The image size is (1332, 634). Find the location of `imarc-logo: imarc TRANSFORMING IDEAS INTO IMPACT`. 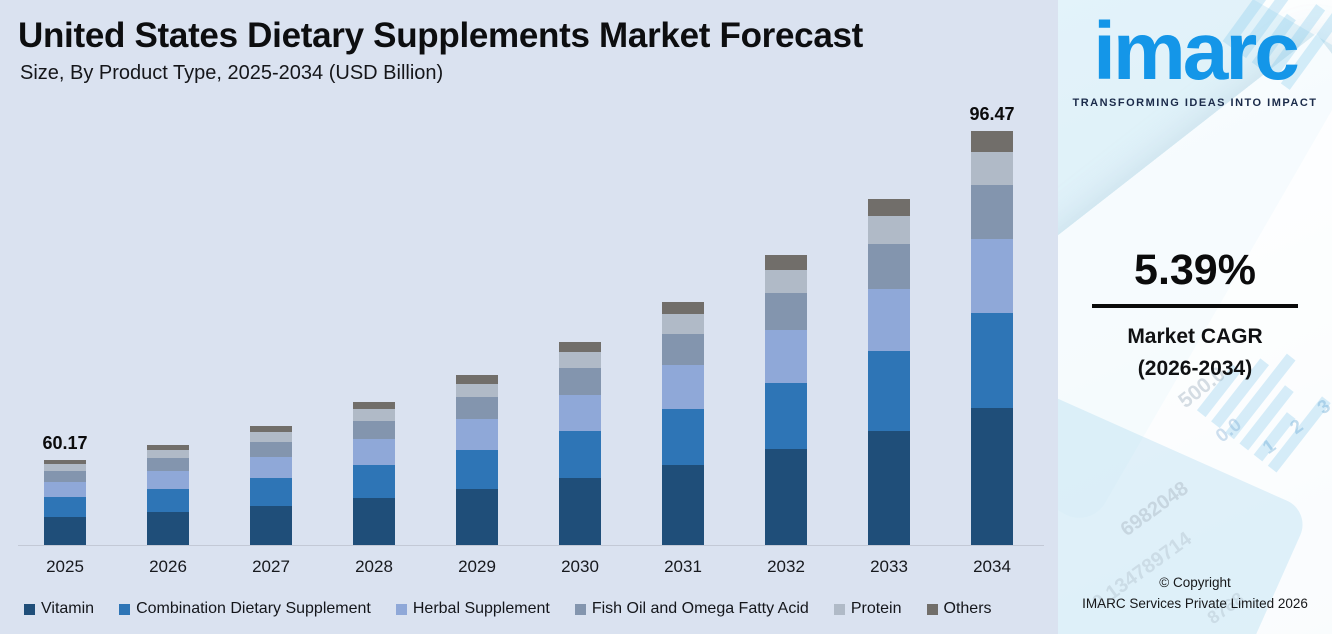

imarc-logo: imarc TRANSFORMING IDEAS INTO IMPACT is located at coordinates (1195, 56).